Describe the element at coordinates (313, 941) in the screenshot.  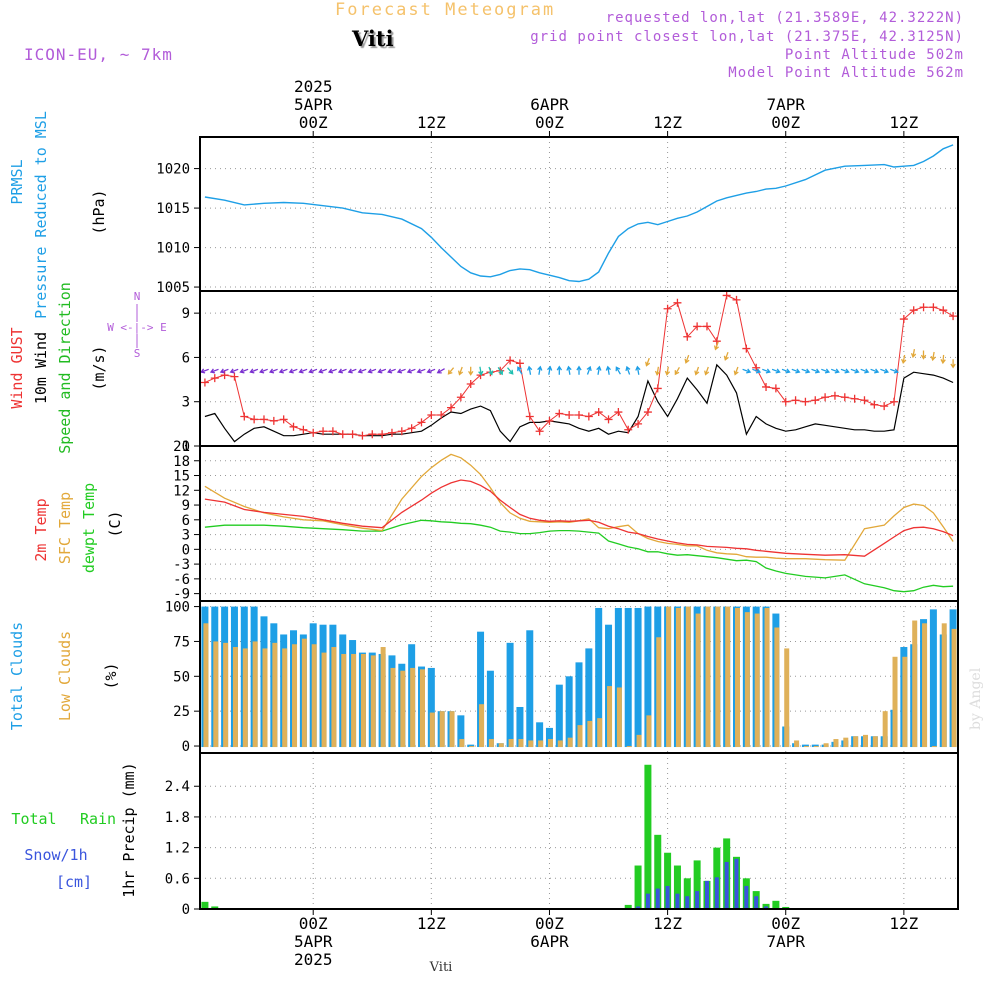
I see `bottom-time-label: 5APR` at that location.